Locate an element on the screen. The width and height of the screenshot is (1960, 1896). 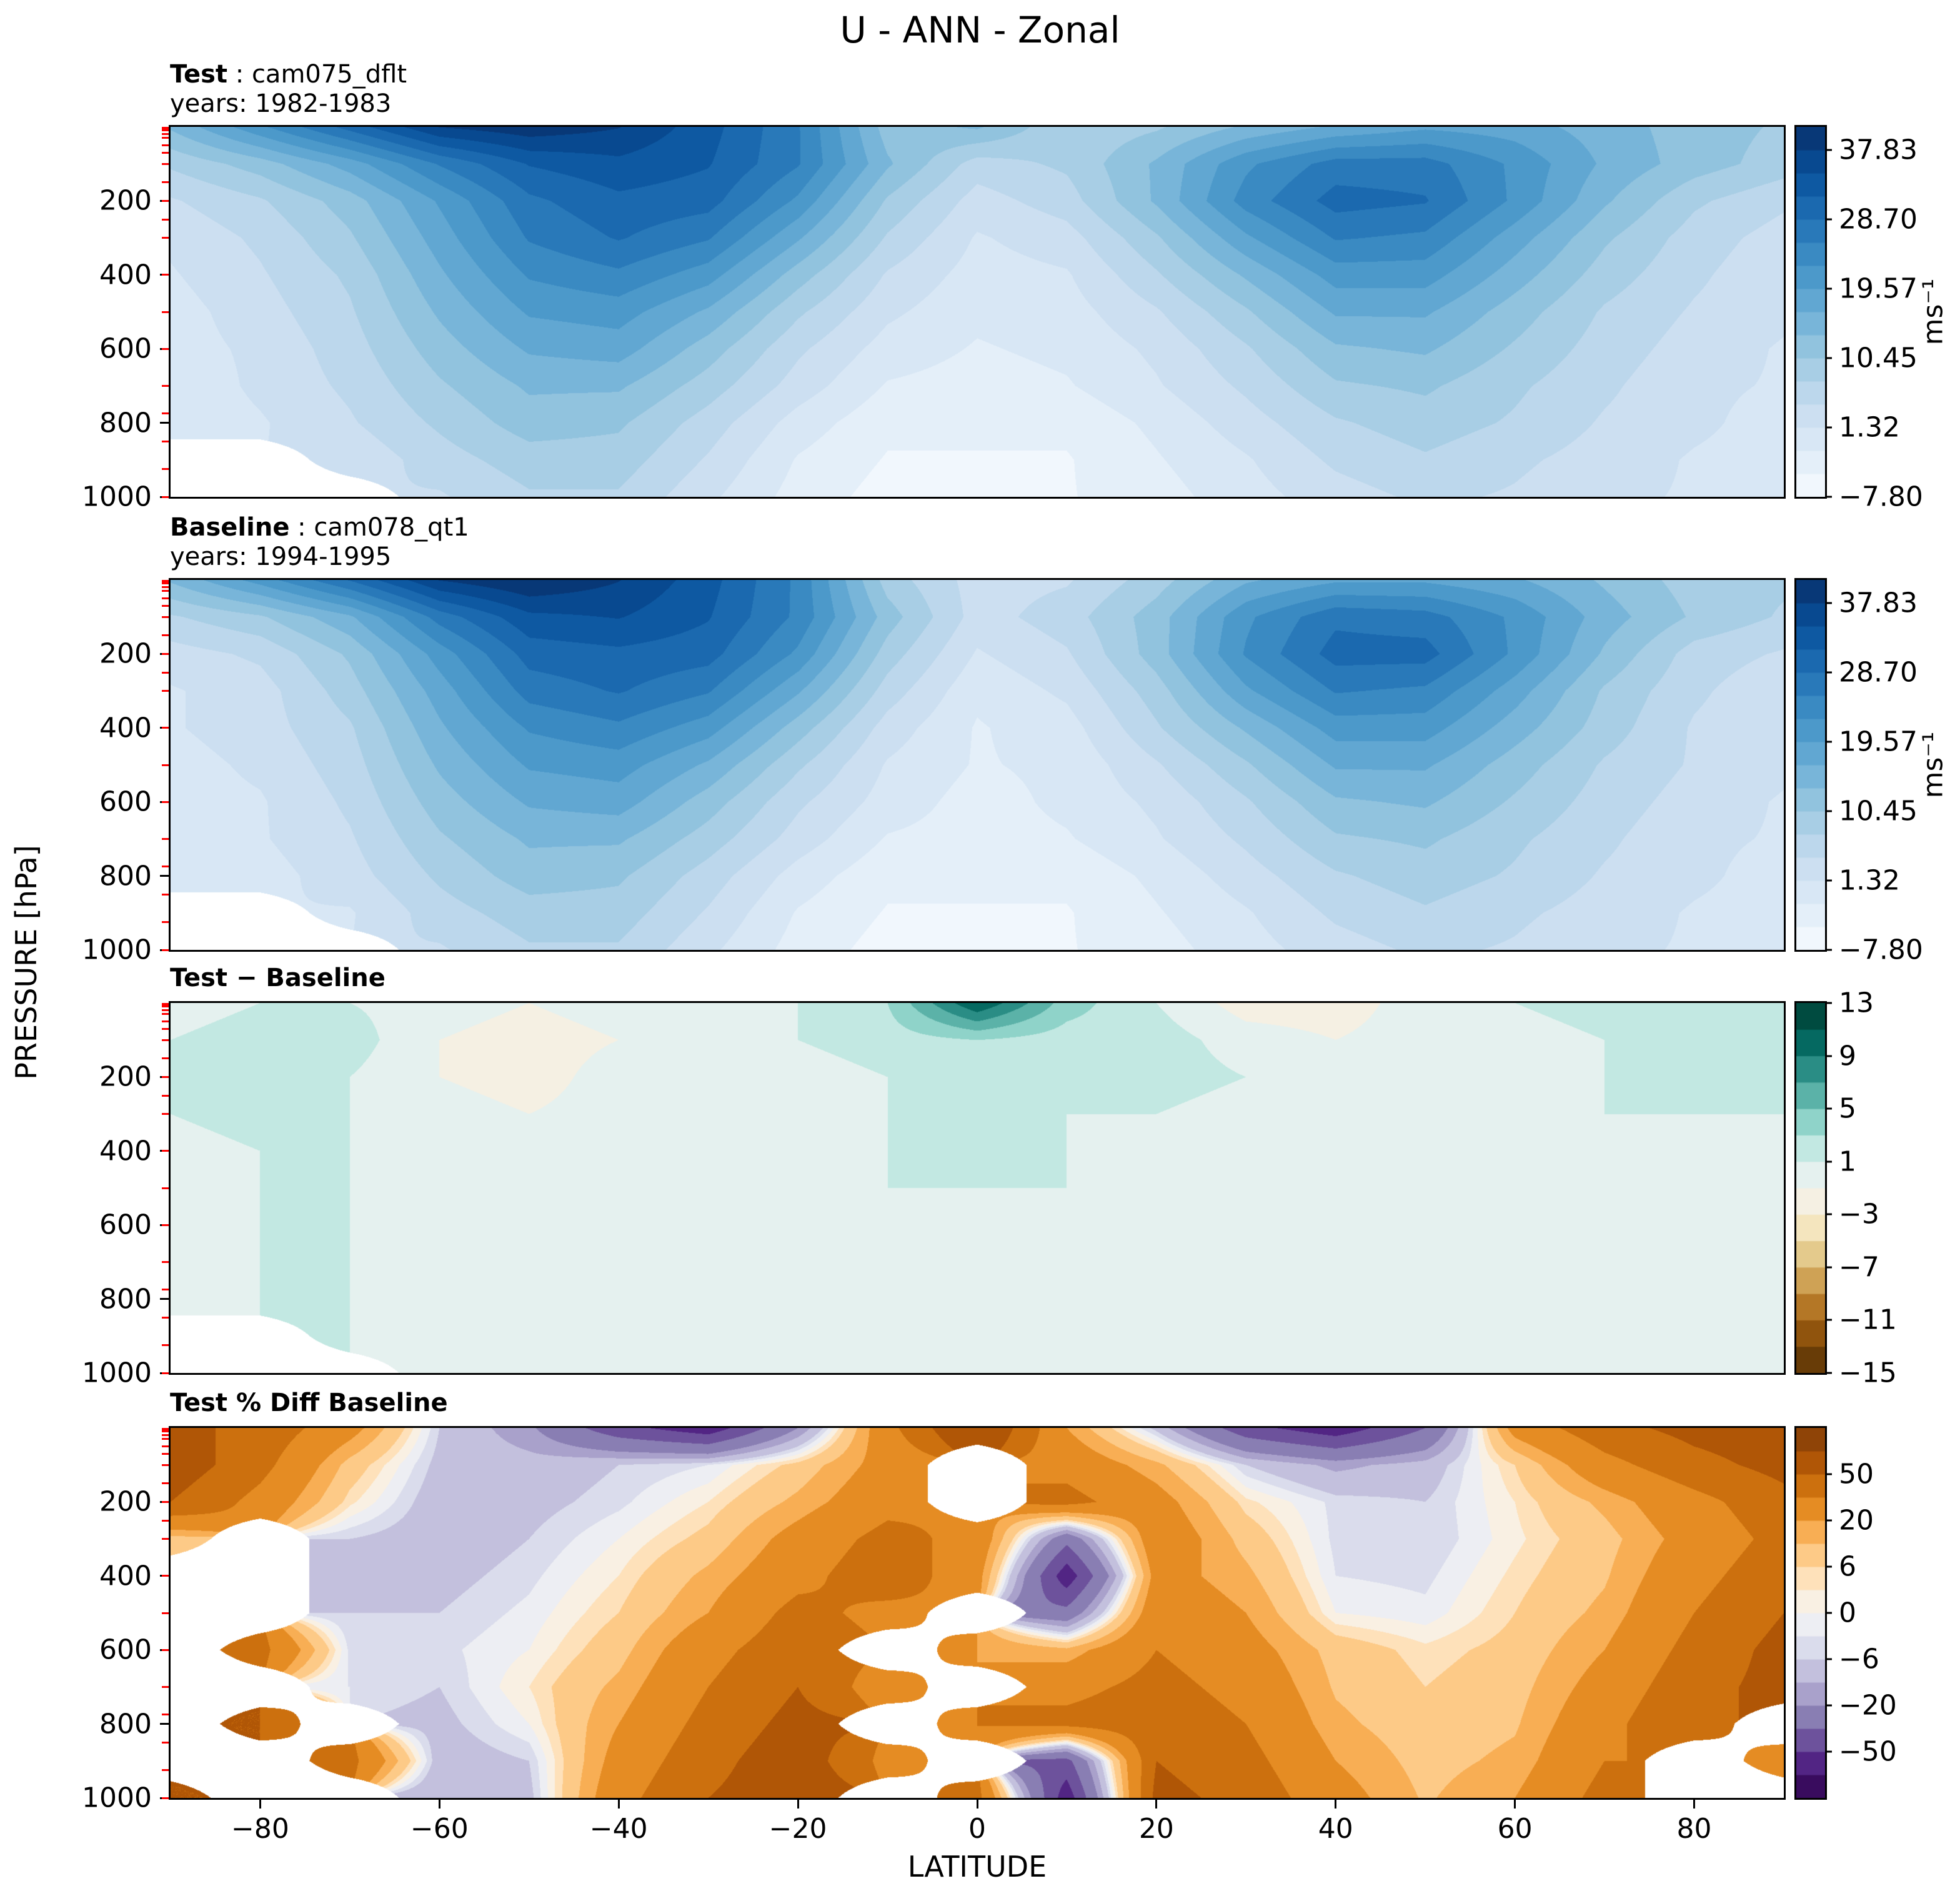
panel-header-test-line1: Test : cam075_dflt is located at coordinates (288, 74).